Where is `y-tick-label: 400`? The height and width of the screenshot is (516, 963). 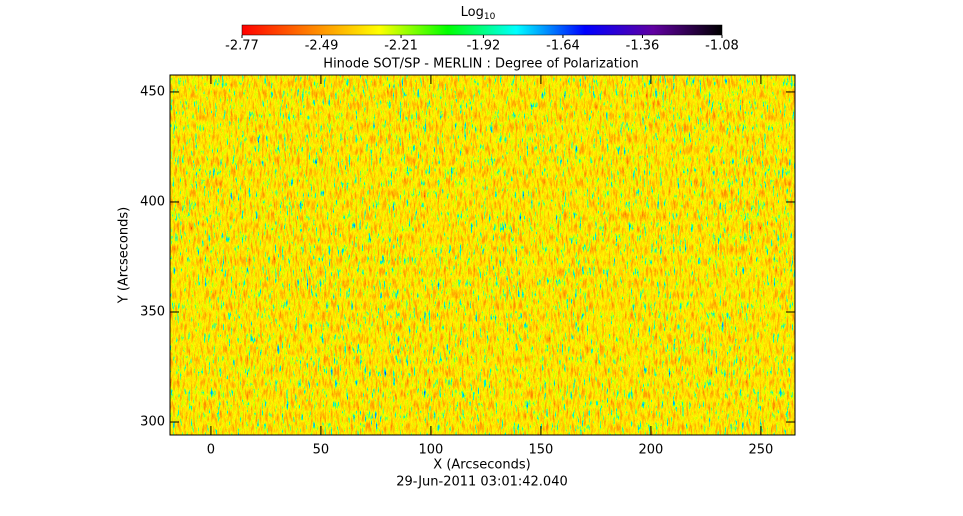
y-tick-label: 400 is located at coordinates (152, 201).